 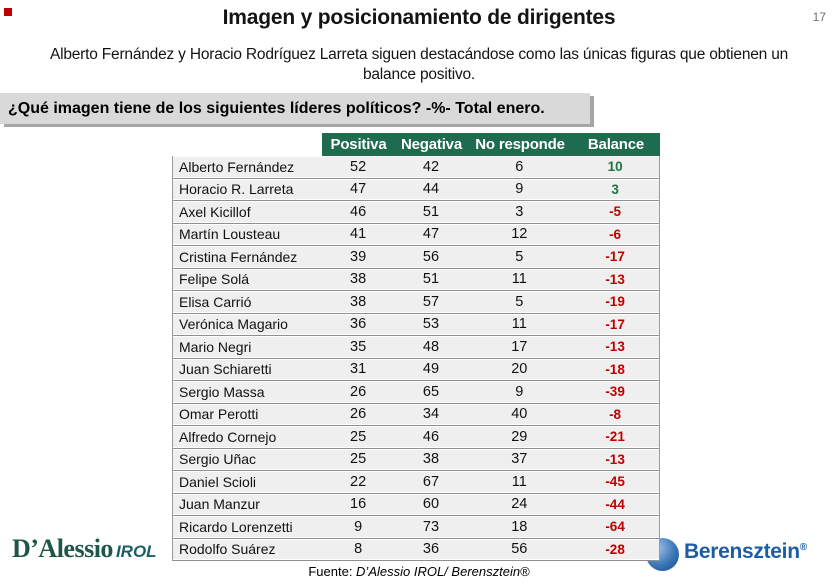 I want to click on header-cell-no-responde: No responde, so click(x=520, y=144).